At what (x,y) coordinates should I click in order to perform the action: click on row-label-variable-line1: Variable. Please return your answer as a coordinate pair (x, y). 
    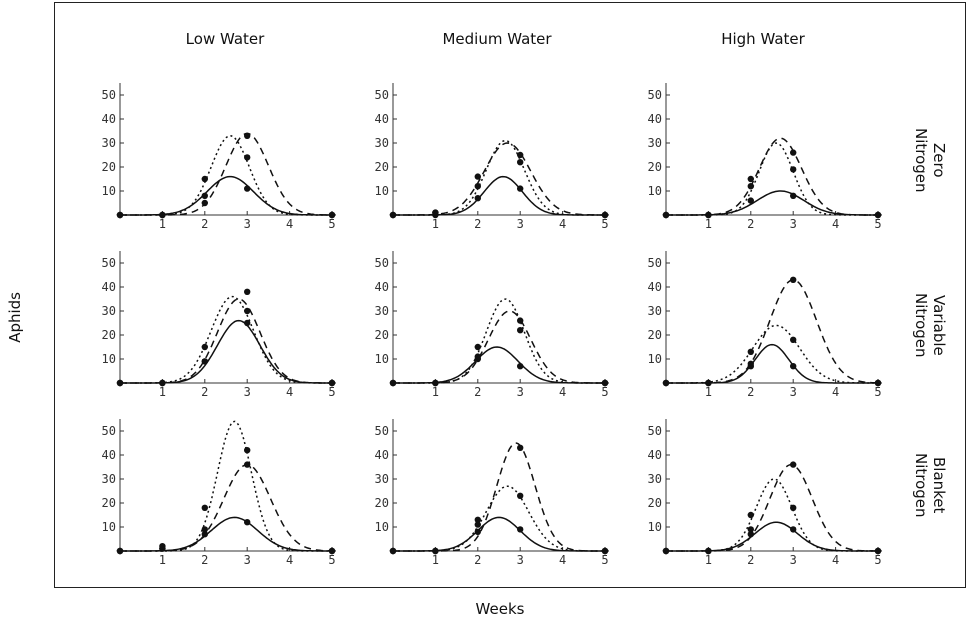
    Looking at the image, I should click on (939, 325).